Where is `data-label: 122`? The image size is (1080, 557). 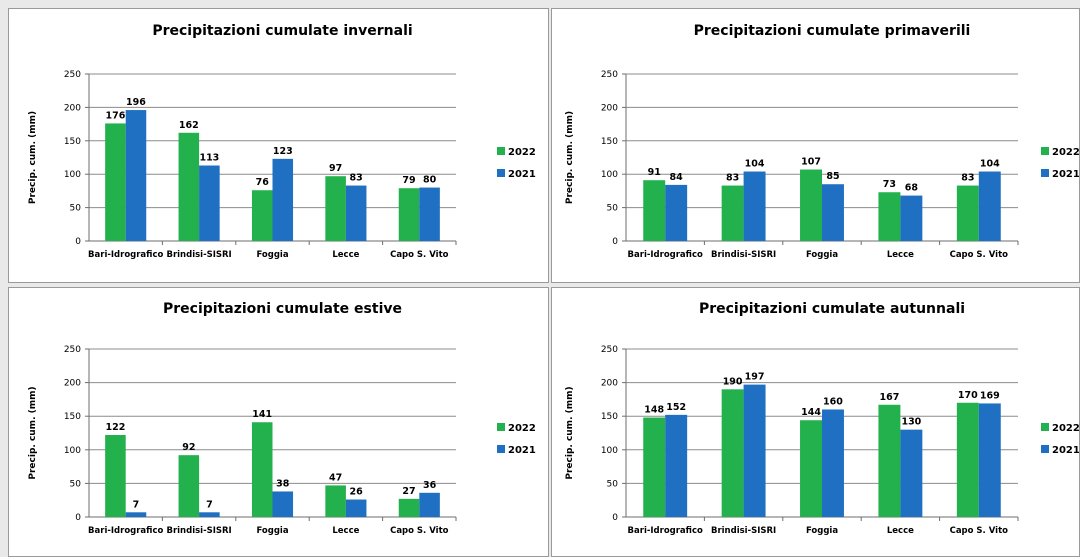 data-label: 122 is located at coordinates (116, 427).